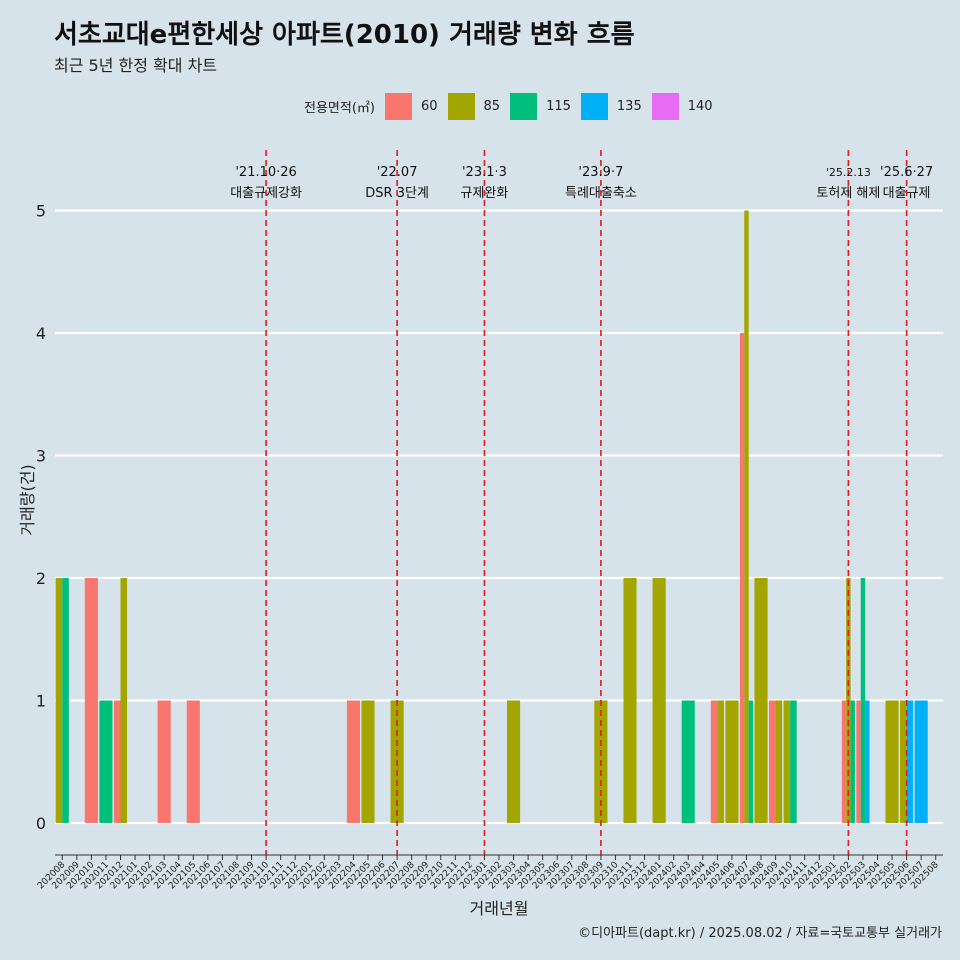 This screenshot has height=960, width=960. I want to click on annotation-date: '22.07, so click(397, 172).